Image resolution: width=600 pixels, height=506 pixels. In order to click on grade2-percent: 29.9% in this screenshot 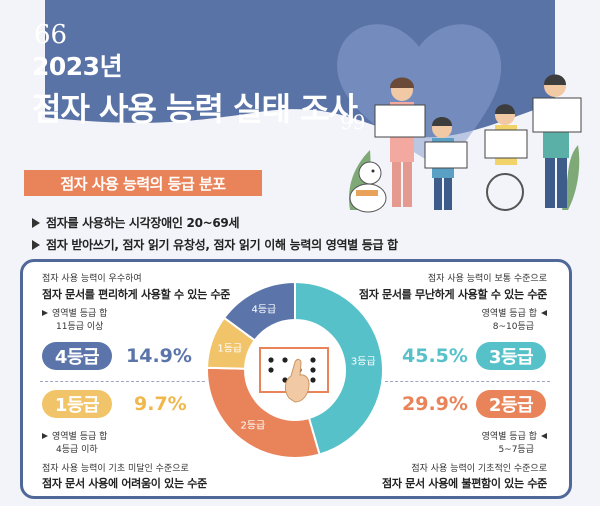, I will do `click(435, 404)`.